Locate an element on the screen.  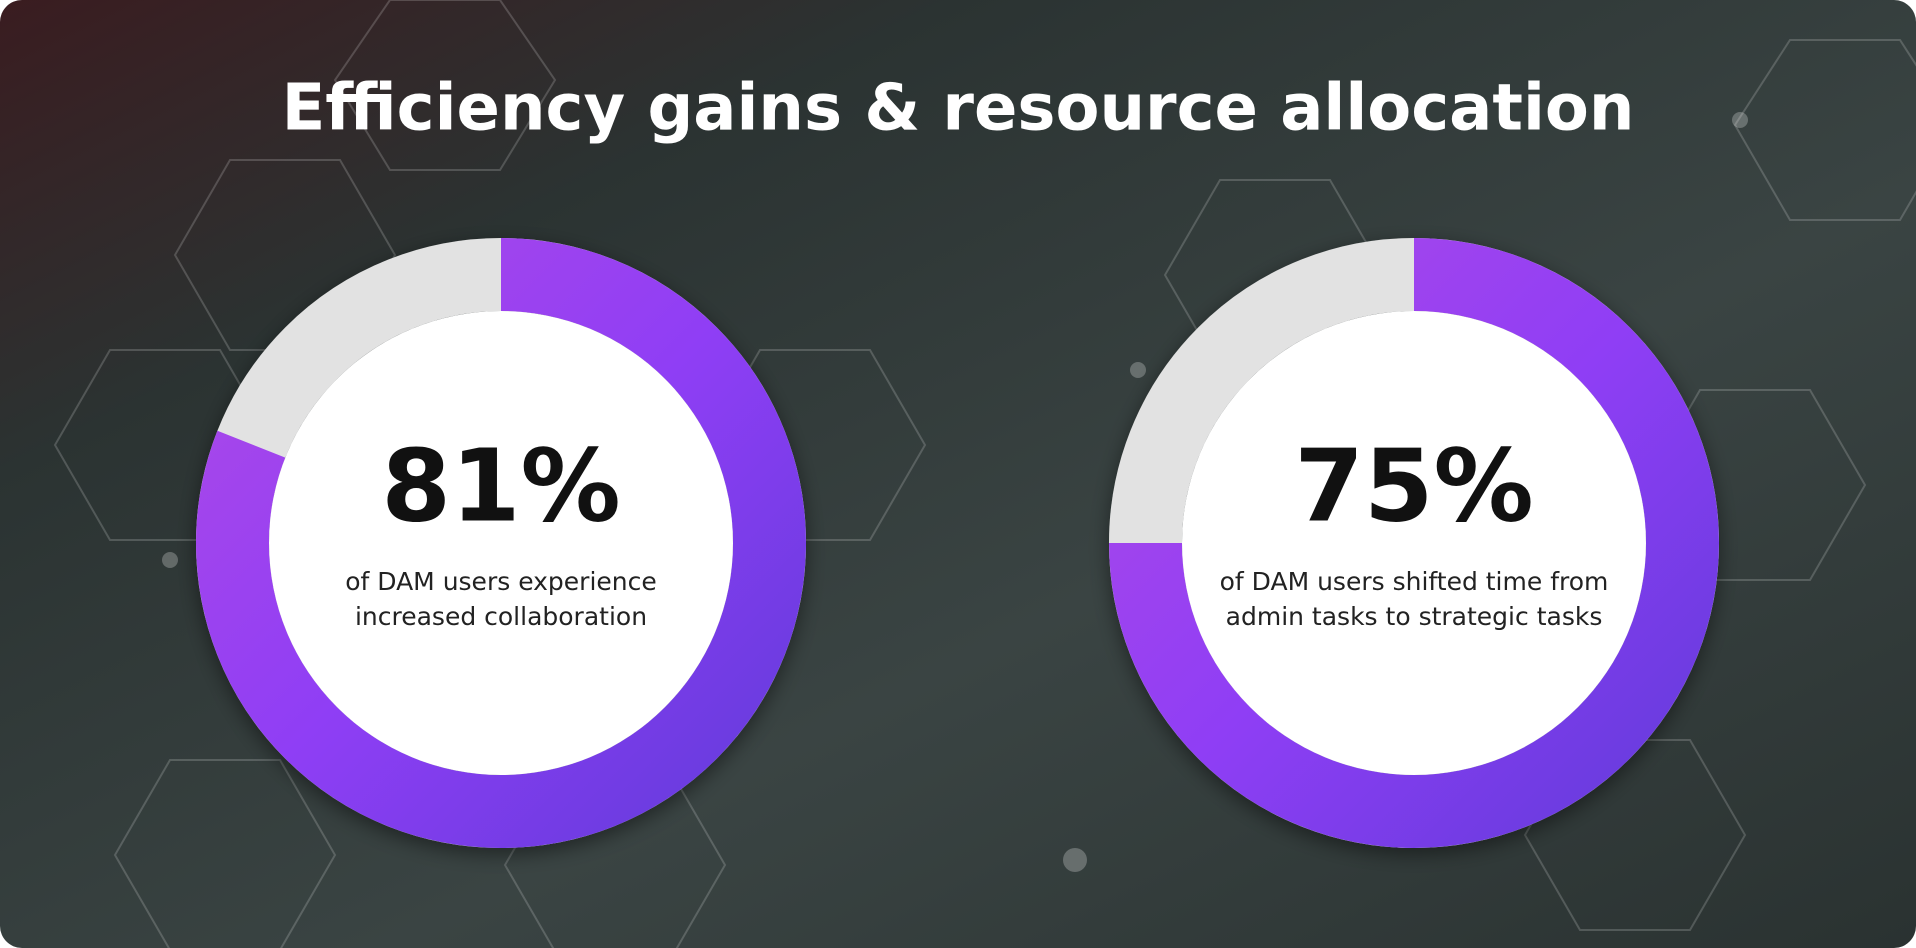
value-label: 81% is located at coordinates (500, 485).